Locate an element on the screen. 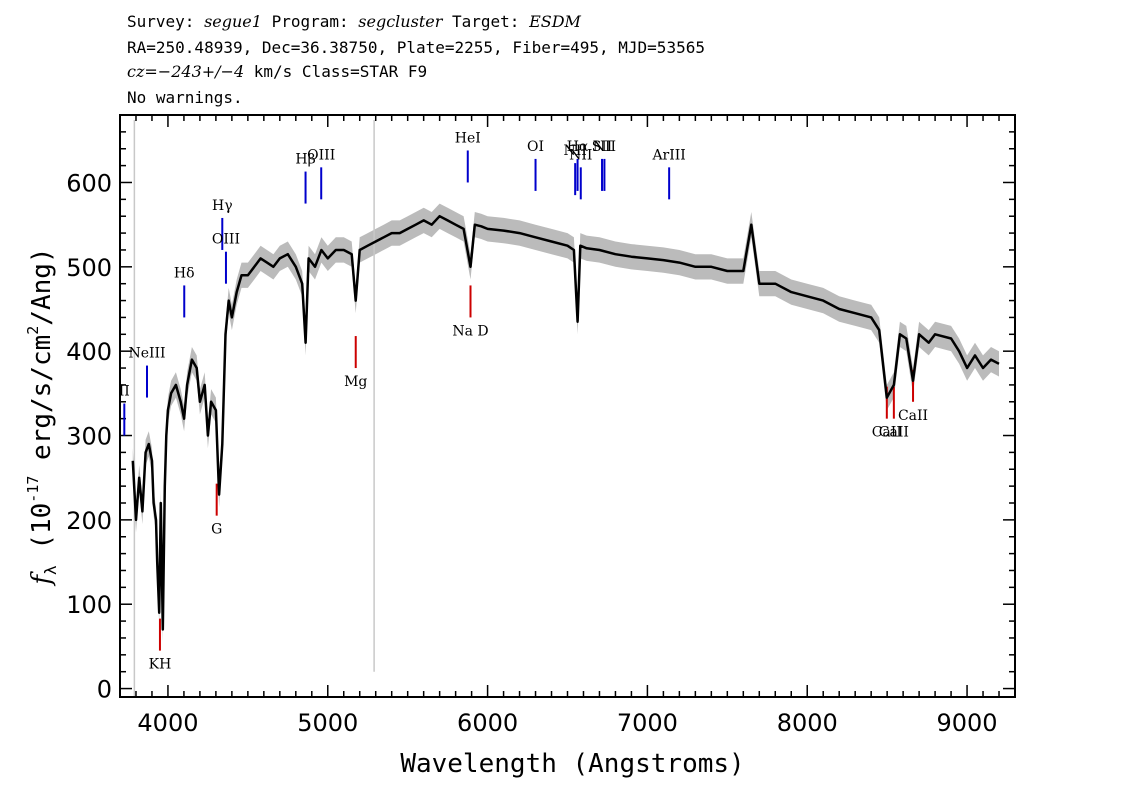 The width and height of the screenshot is (1134, 810). spectral-line-label: SII is located at coordinates (602, 147).